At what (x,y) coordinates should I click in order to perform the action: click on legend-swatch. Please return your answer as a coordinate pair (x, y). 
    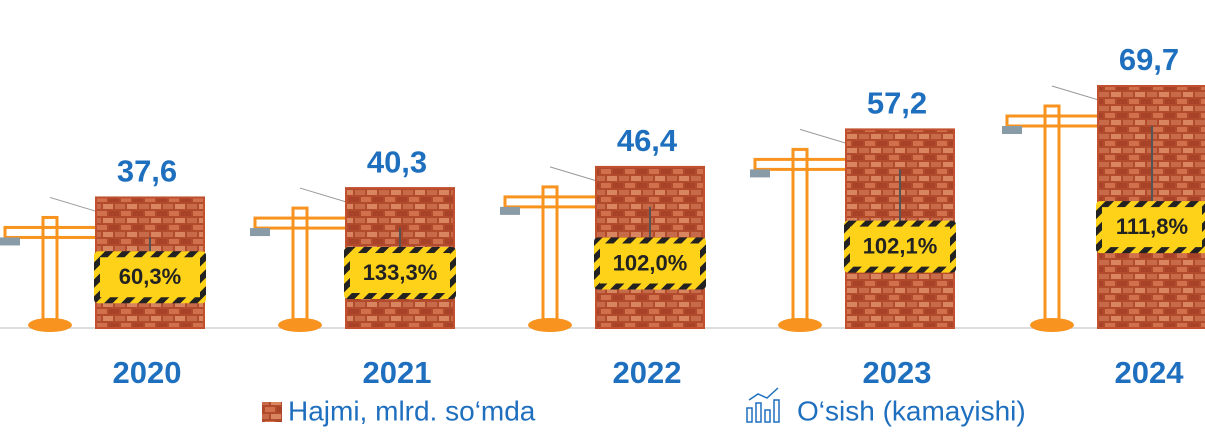
    Looking at the image, I should click on (272, 412).